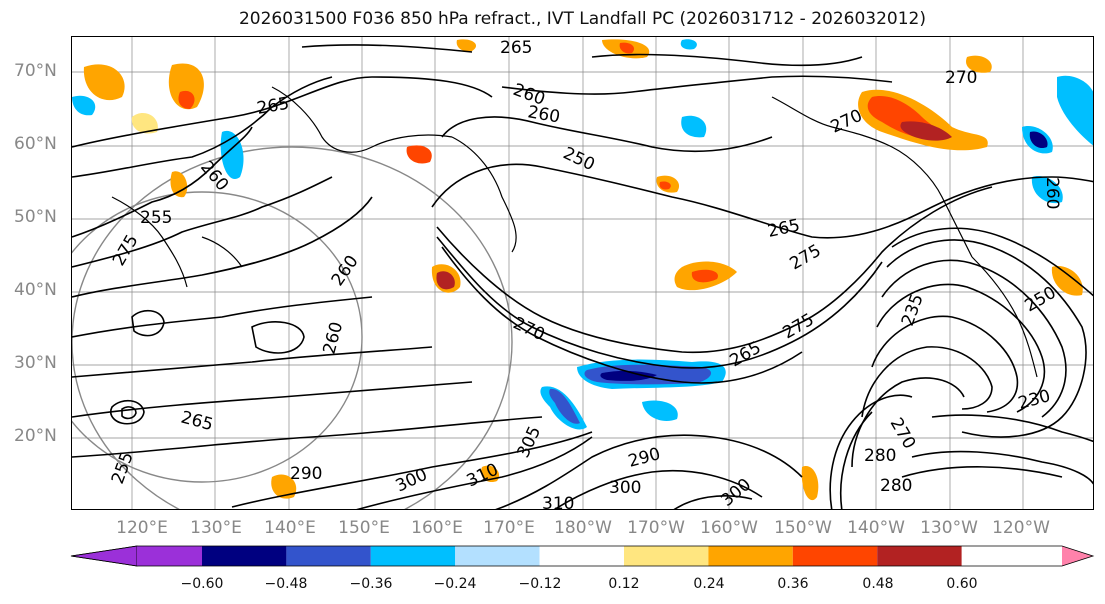 This screenshot has height=604, width=1105. What do you see at coordinates (142, 528) in the screenshot?
I see `lon-label: 120°E` at bounding box center [142, 528].